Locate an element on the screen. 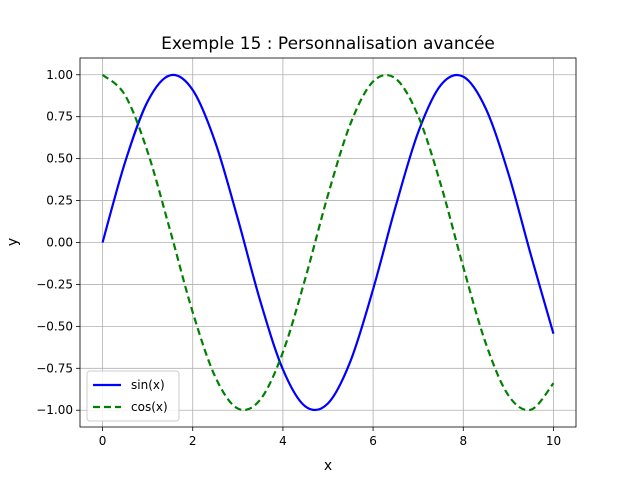 This screenshot has width=640, height=480. x-tick-label: 6 is located at coordinates (373, 441).